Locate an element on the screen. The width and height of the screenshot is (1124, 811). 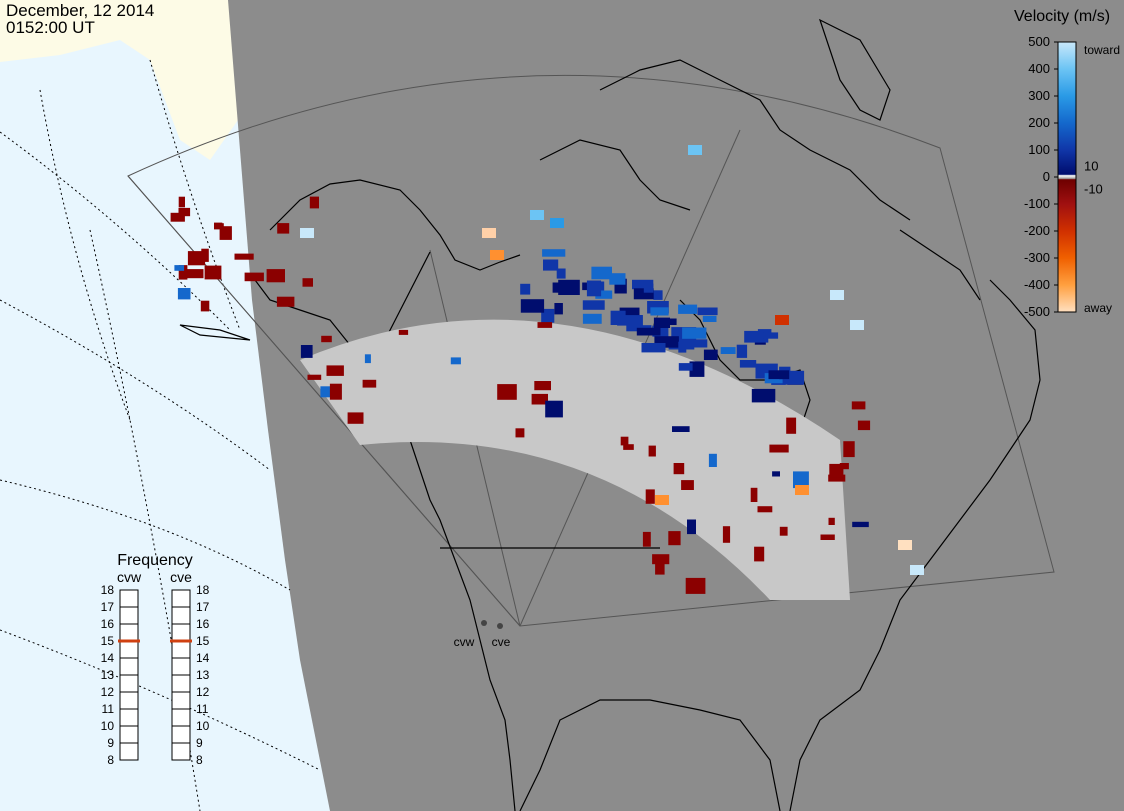
colorbar-near-zero-label: -10 is located at coordinates (1093, 189).